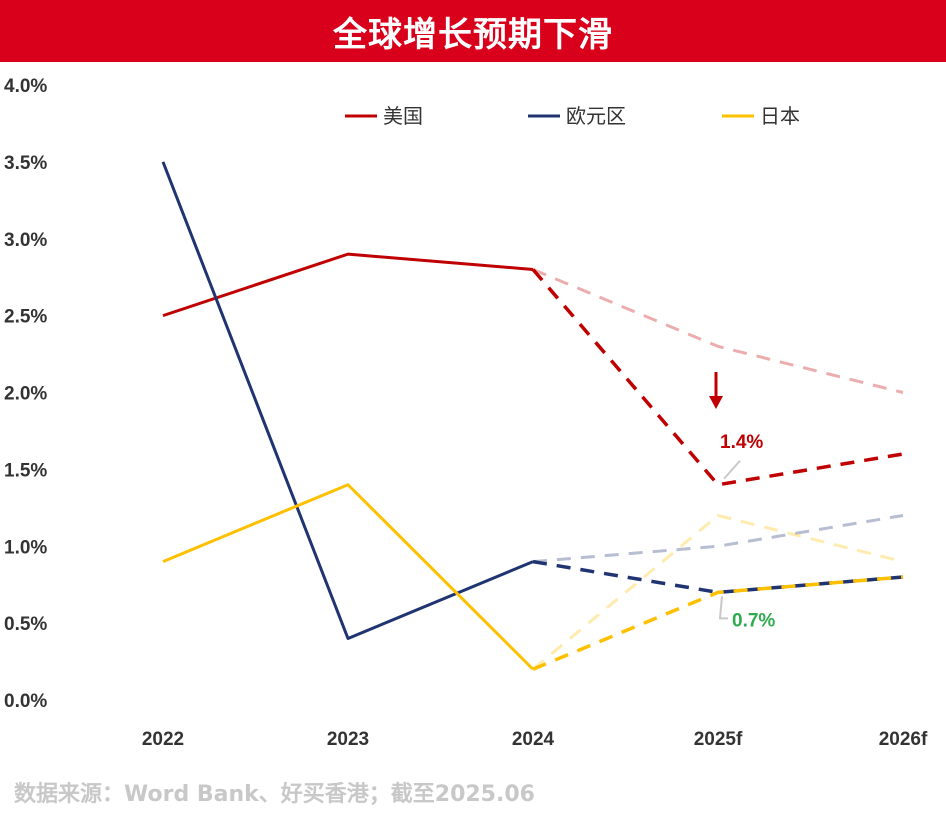 Image resolution: width=946 pixels, height=814 pixels. I want to click on y-tick-label: 3.5%, so click(25, 163).